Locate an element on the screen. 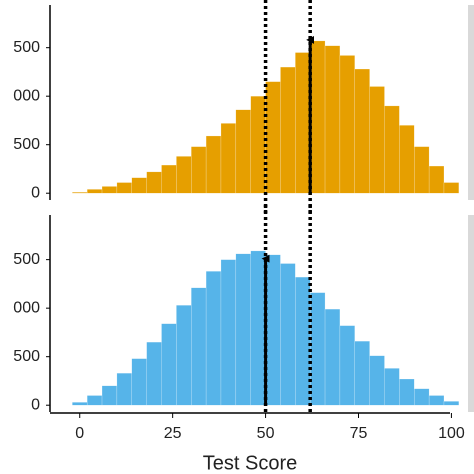 The width and height of the screenshot is (474, 474). x-tick-label: 25 is located at coordinates (173, 433).